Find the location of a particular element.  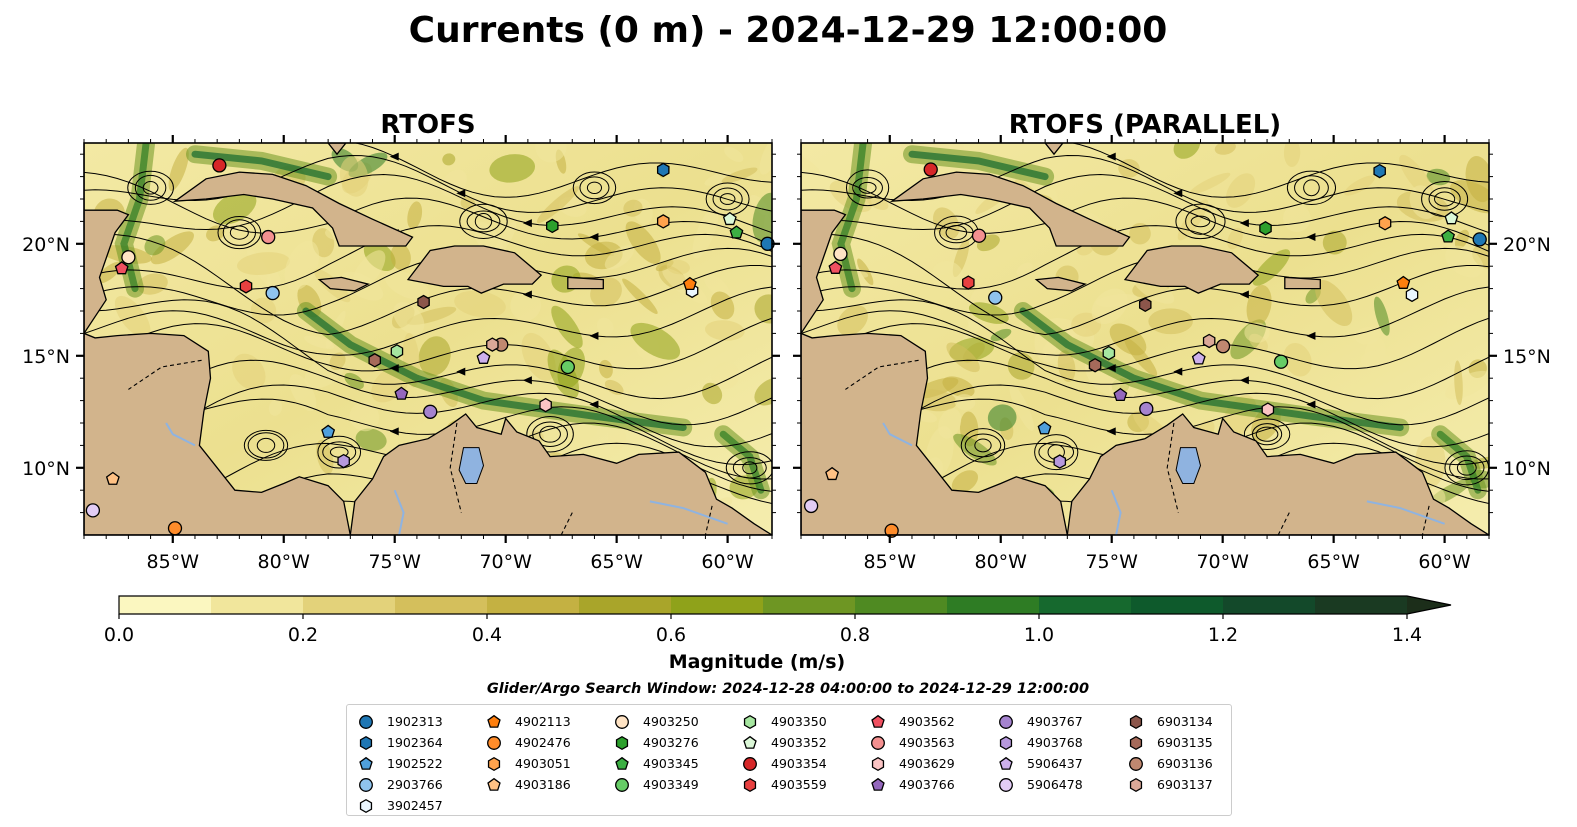

legend-label: 1902522 is located at coordinates (415, 763).